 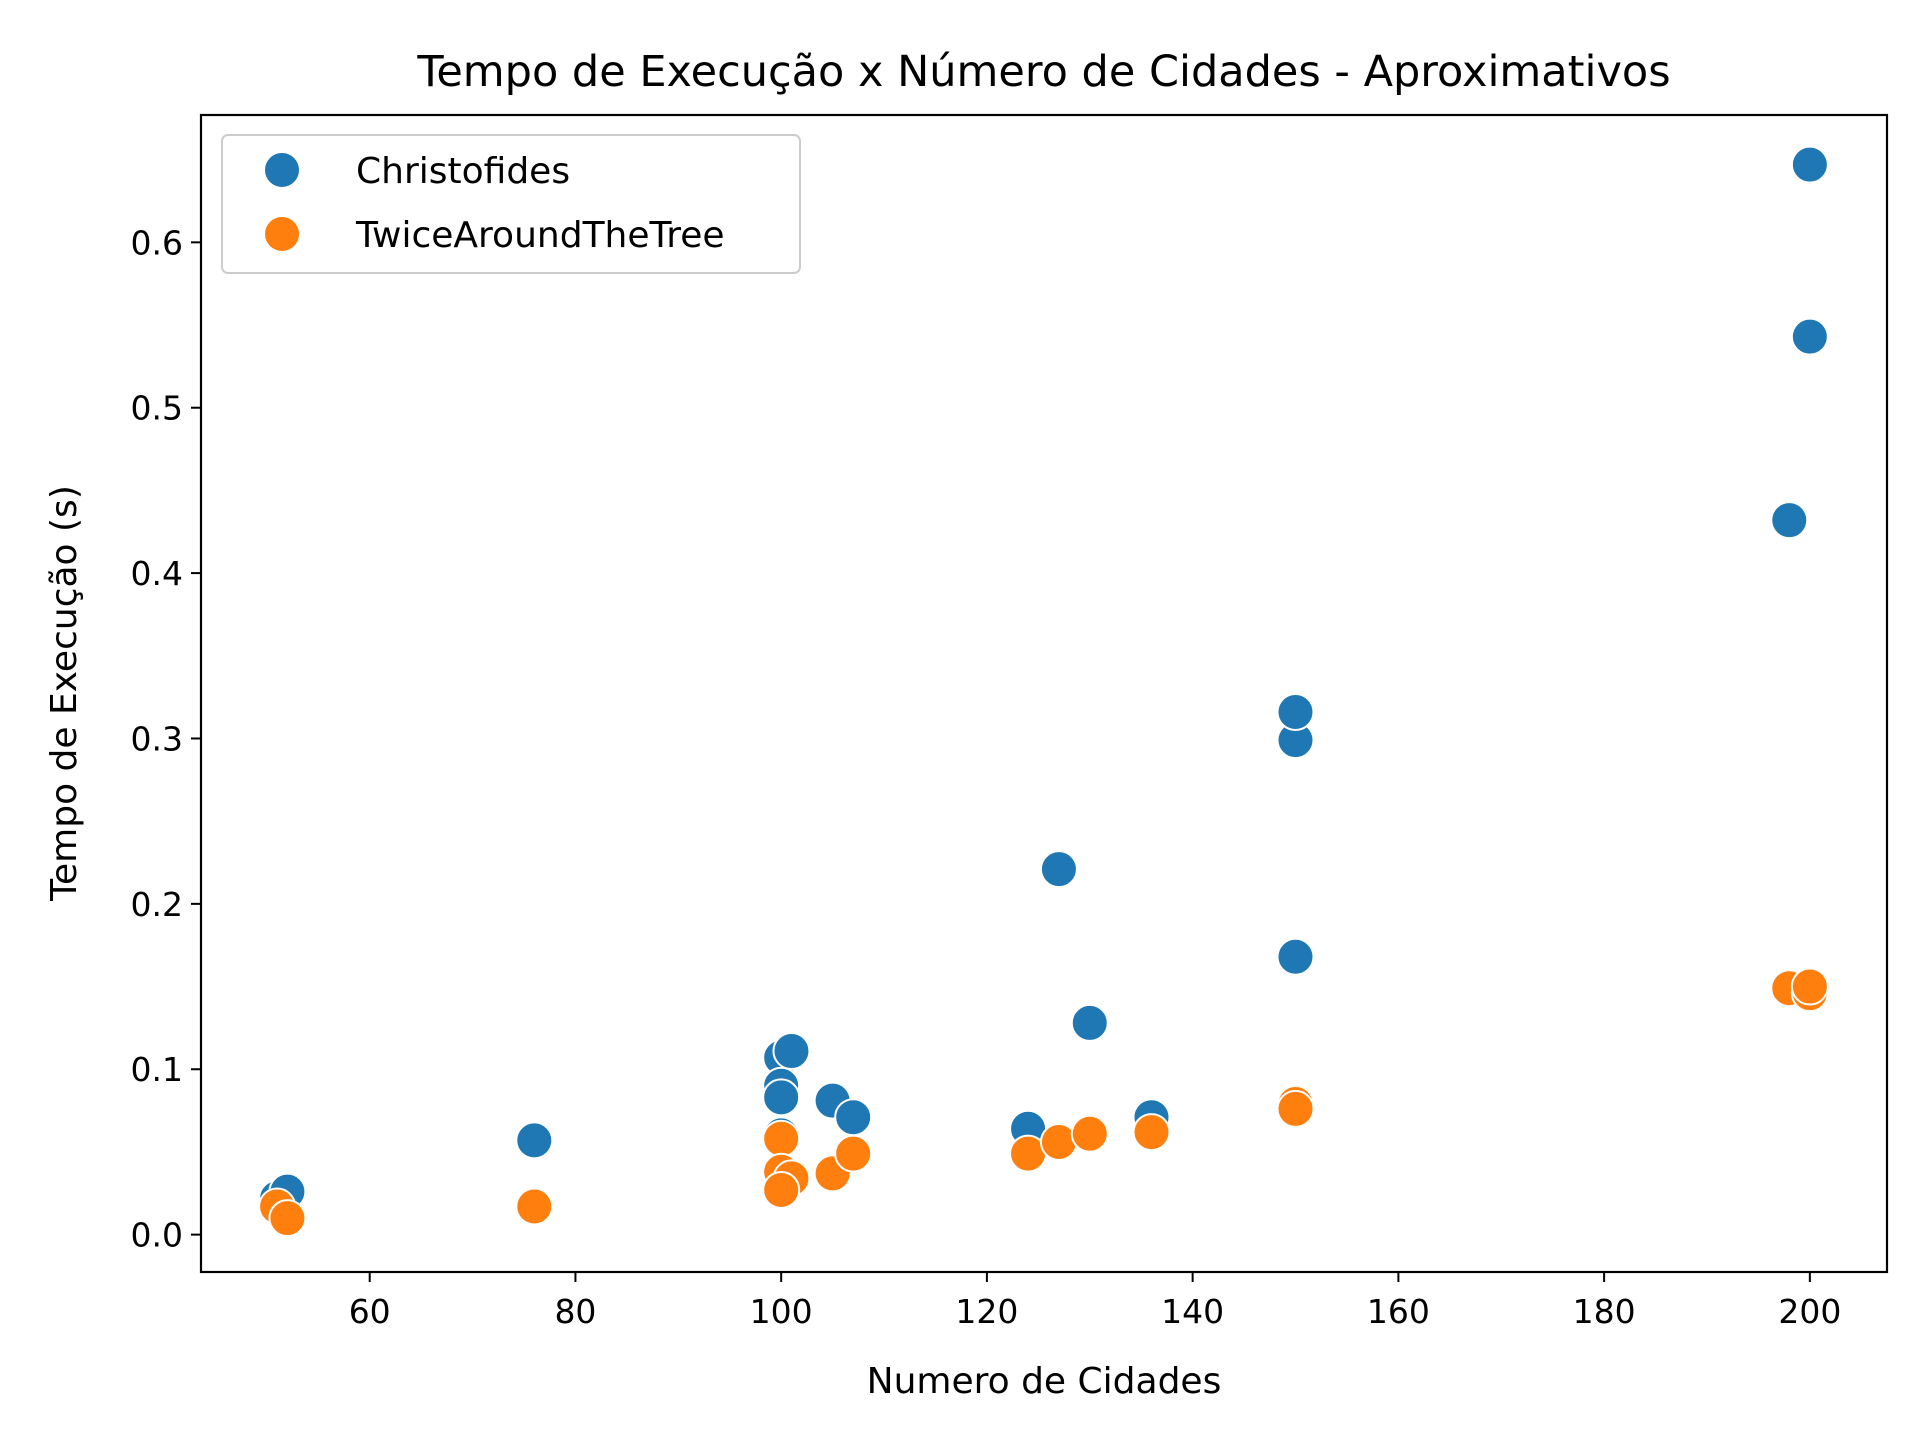 I want to click on legend-marker-twicearoundthetree, so click(x=282, y=234).